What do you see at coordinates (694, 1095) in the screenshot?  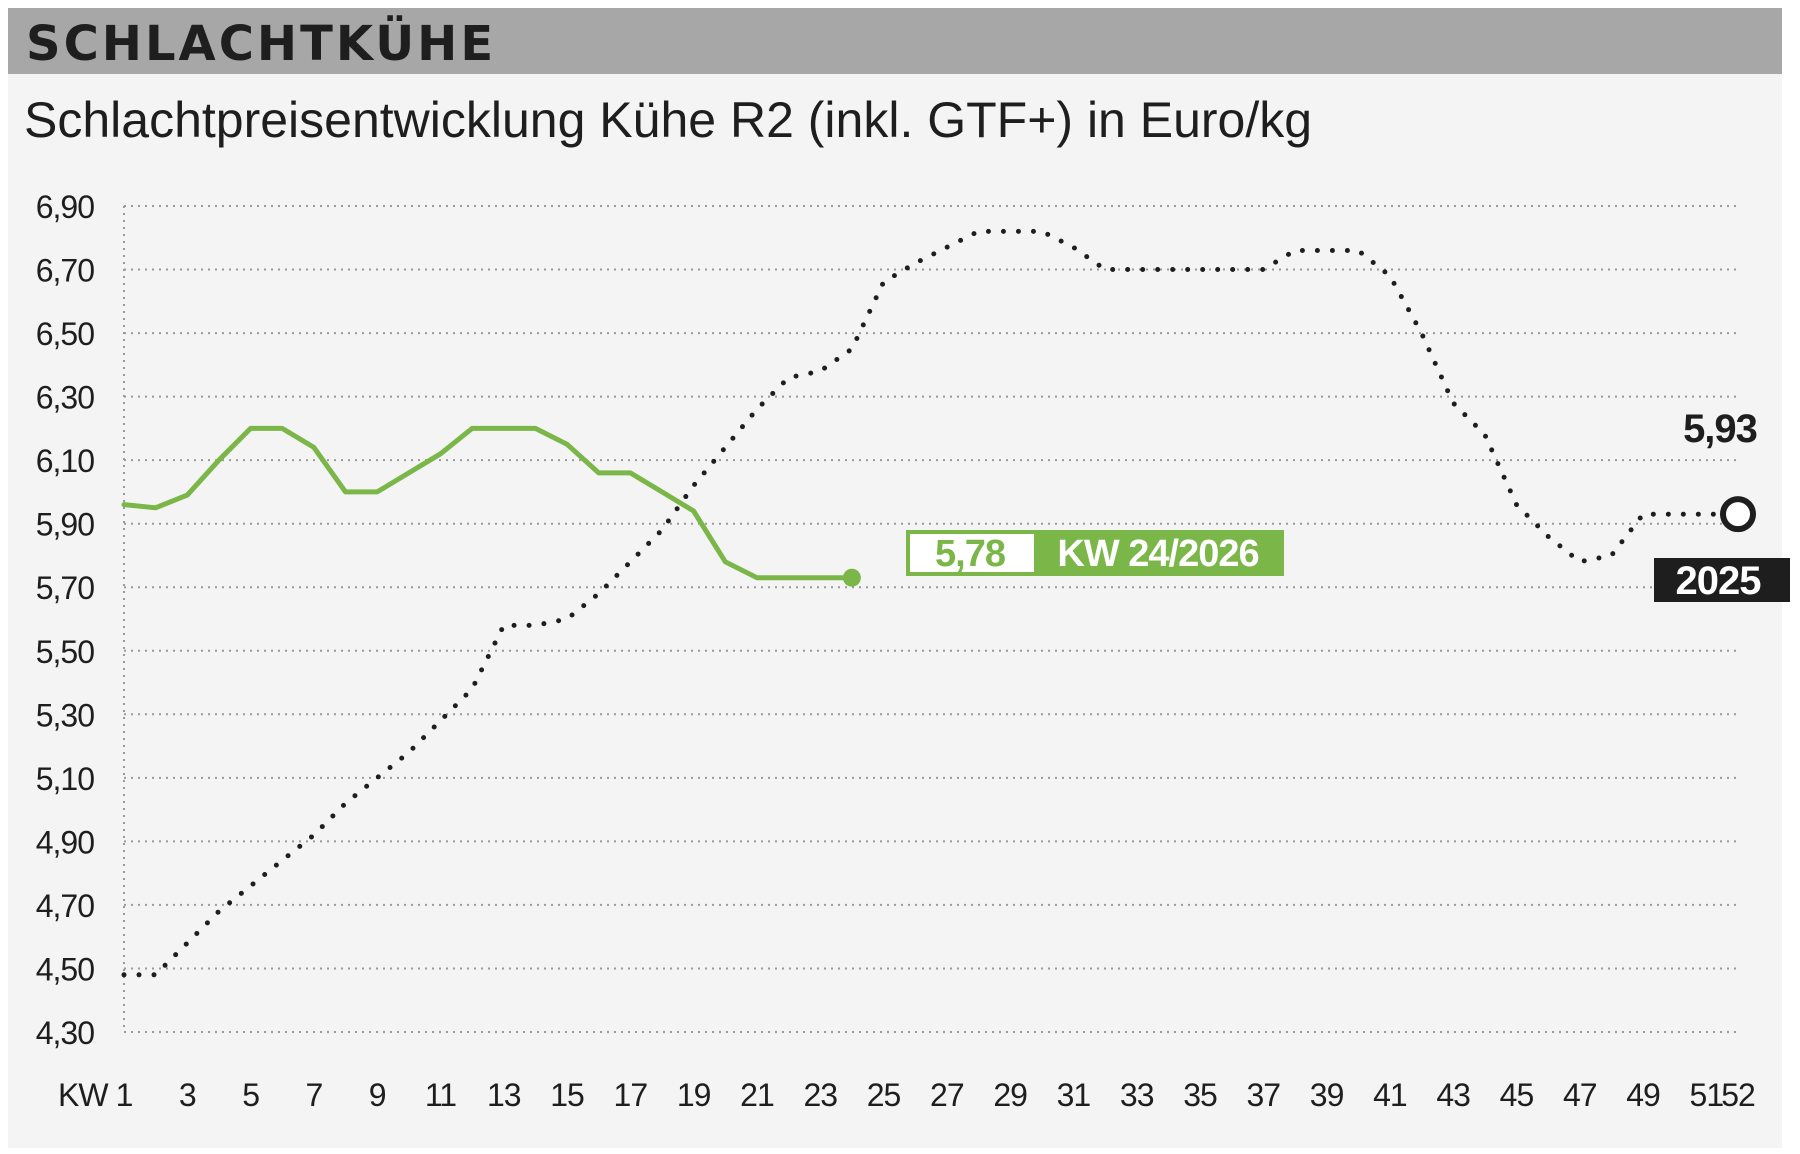 I see `x-tick-label: 19` at bounding box center [694, 1095].